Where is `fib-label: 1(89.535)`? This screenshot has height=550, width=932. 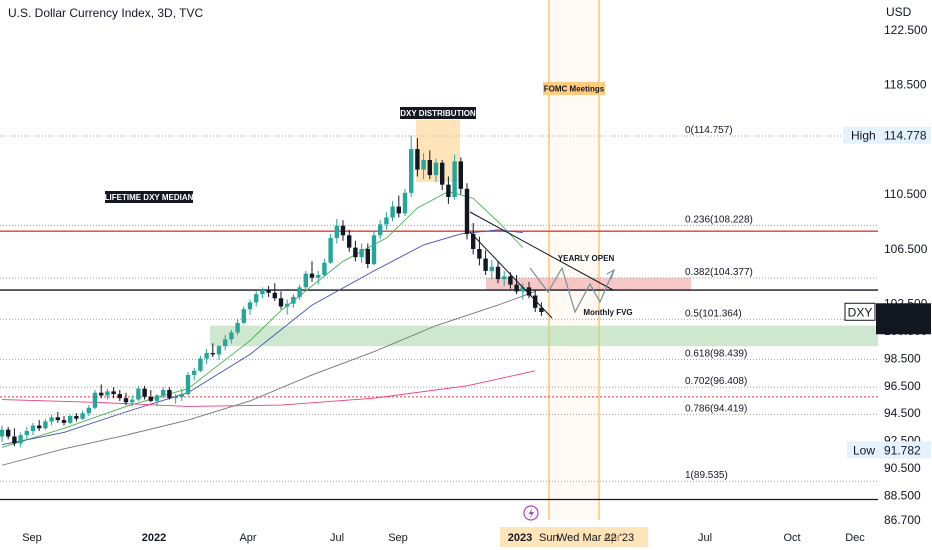
fib-label: 1(89.535) is located at coordinates (706, 475).